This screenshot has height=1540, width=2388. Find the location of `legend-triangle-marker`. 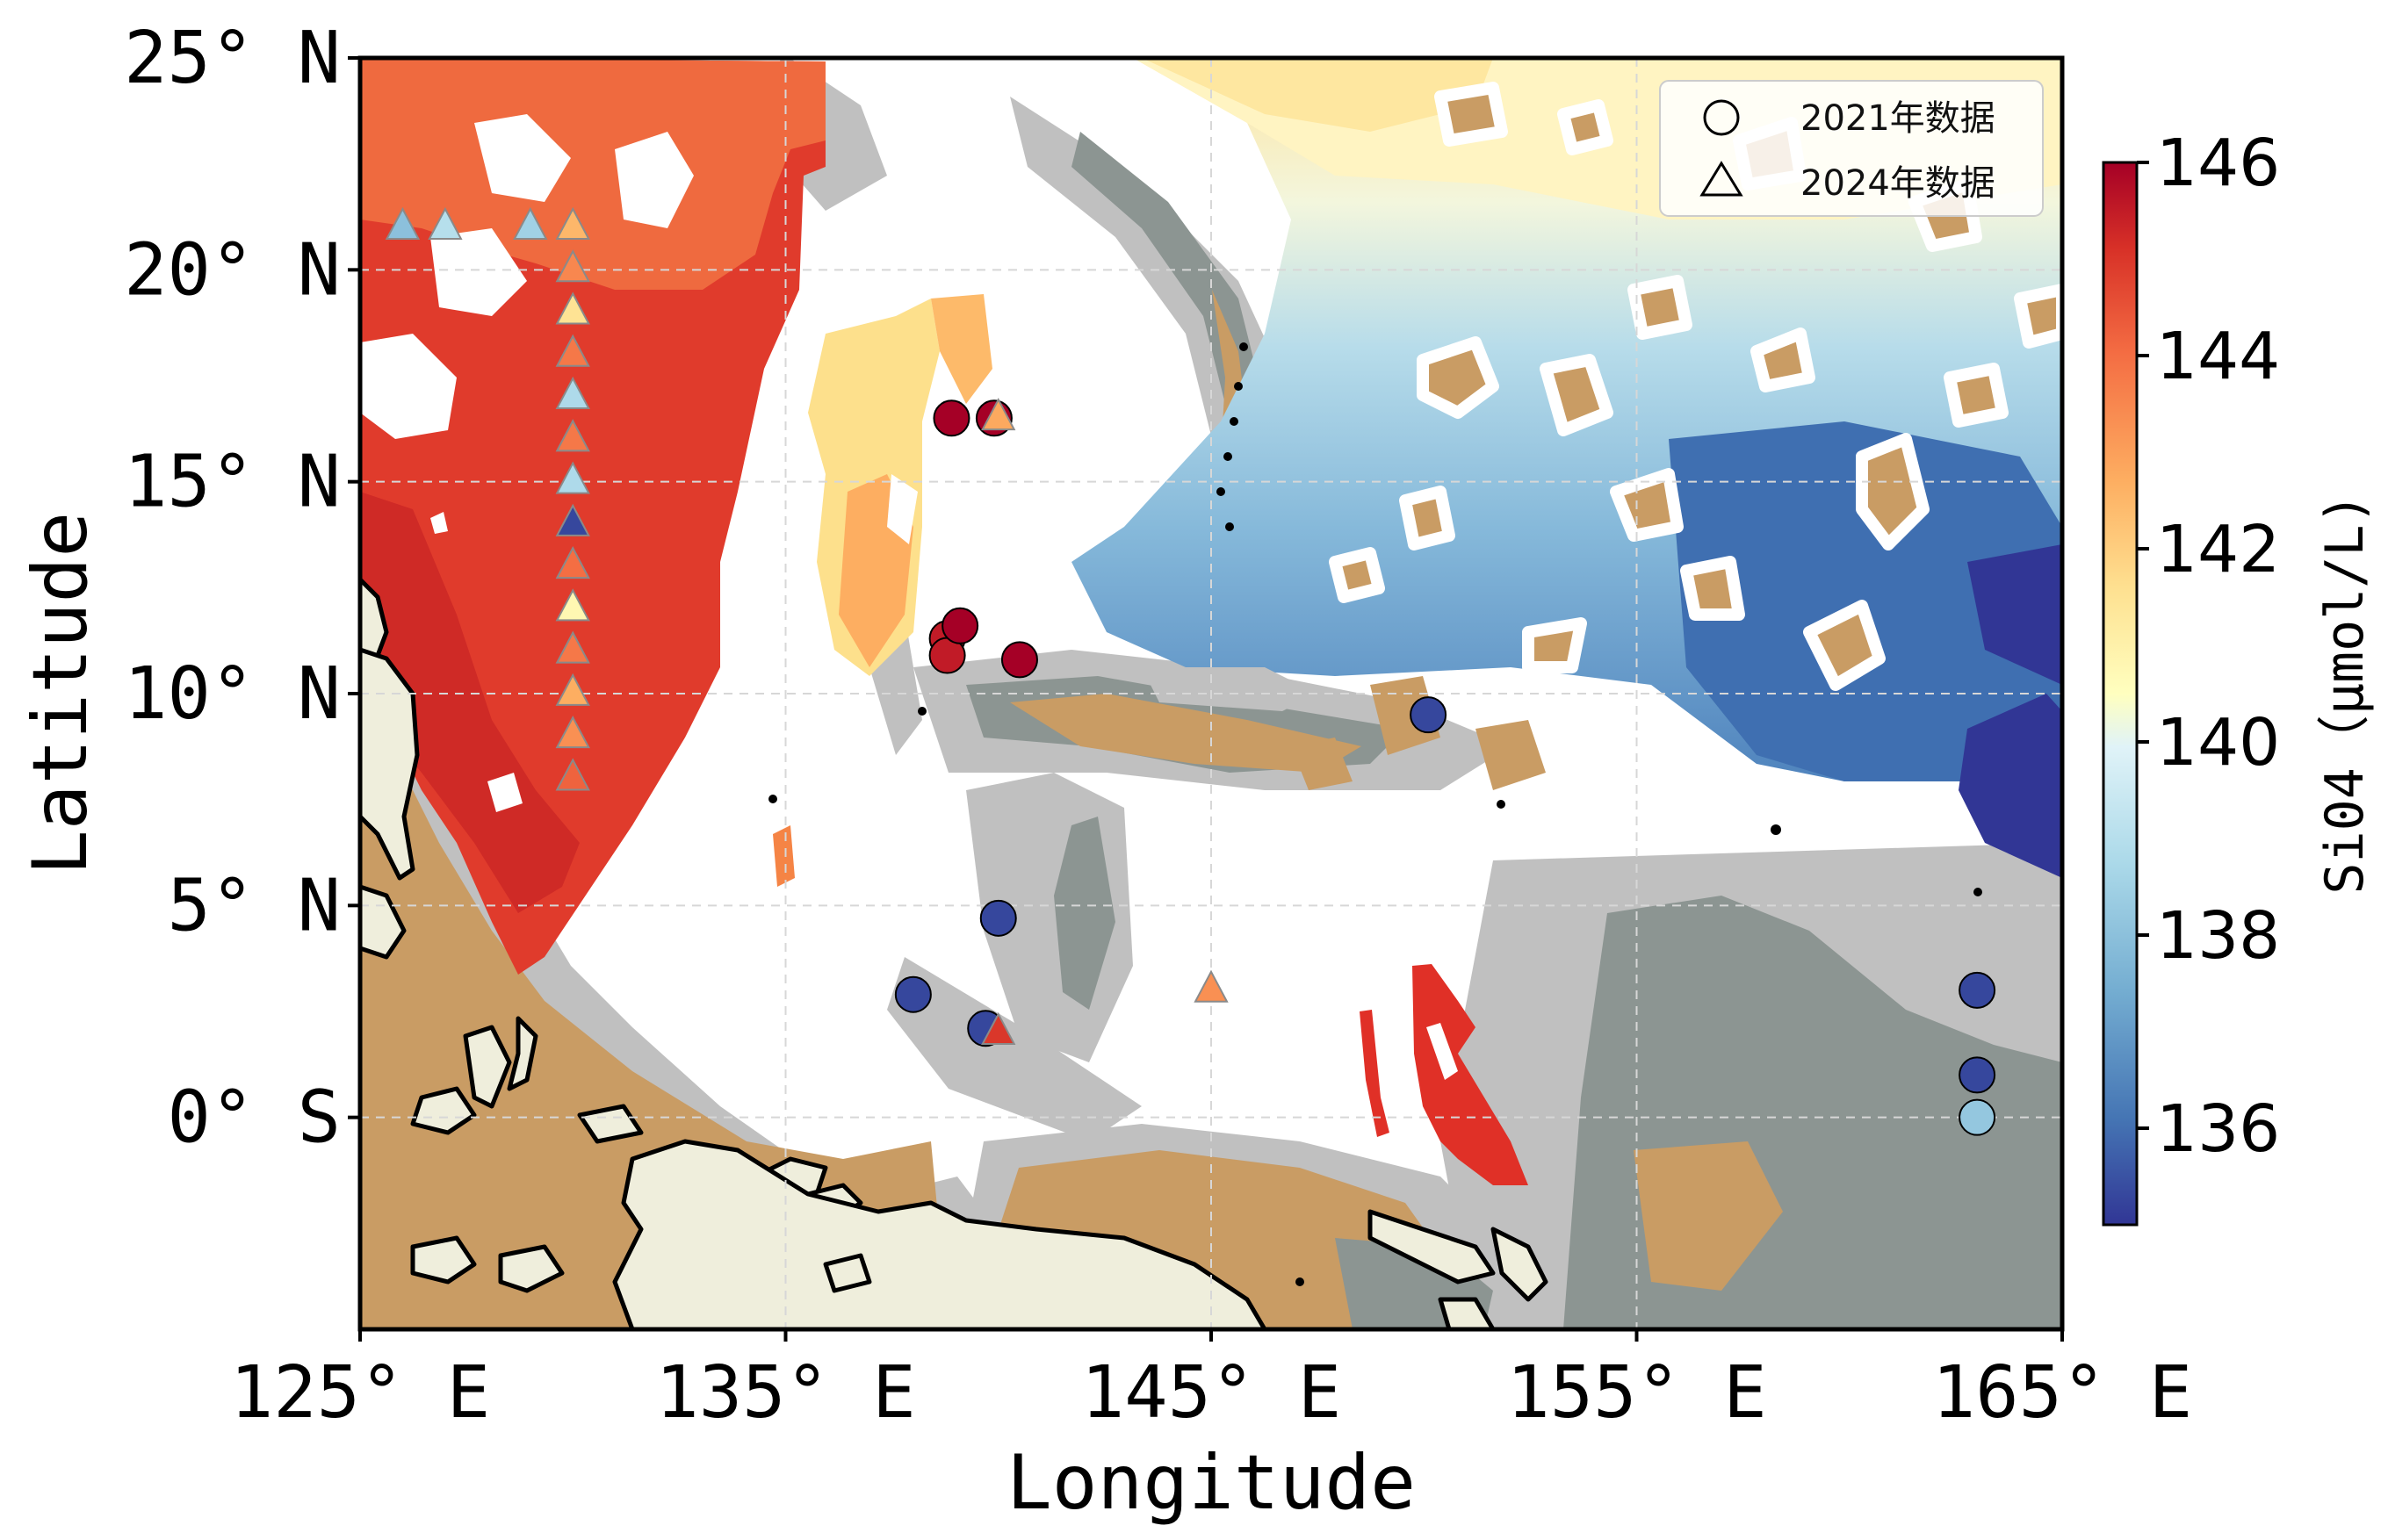

legend-triangle-marker is located at coordinates (1721, 179).